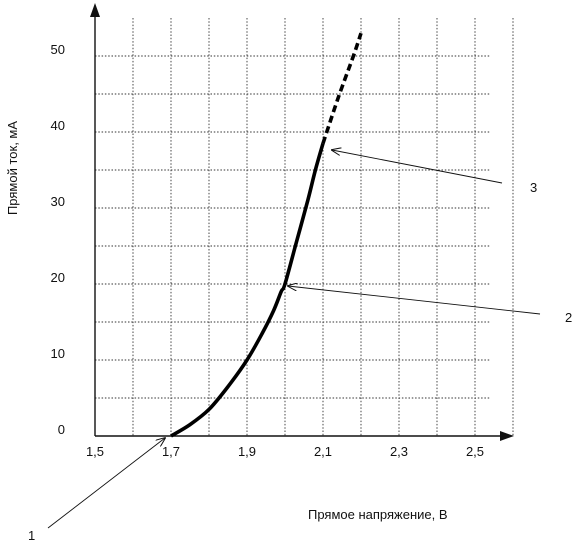  I want to click on x-tick-label: 1,9, so click(247, 451).